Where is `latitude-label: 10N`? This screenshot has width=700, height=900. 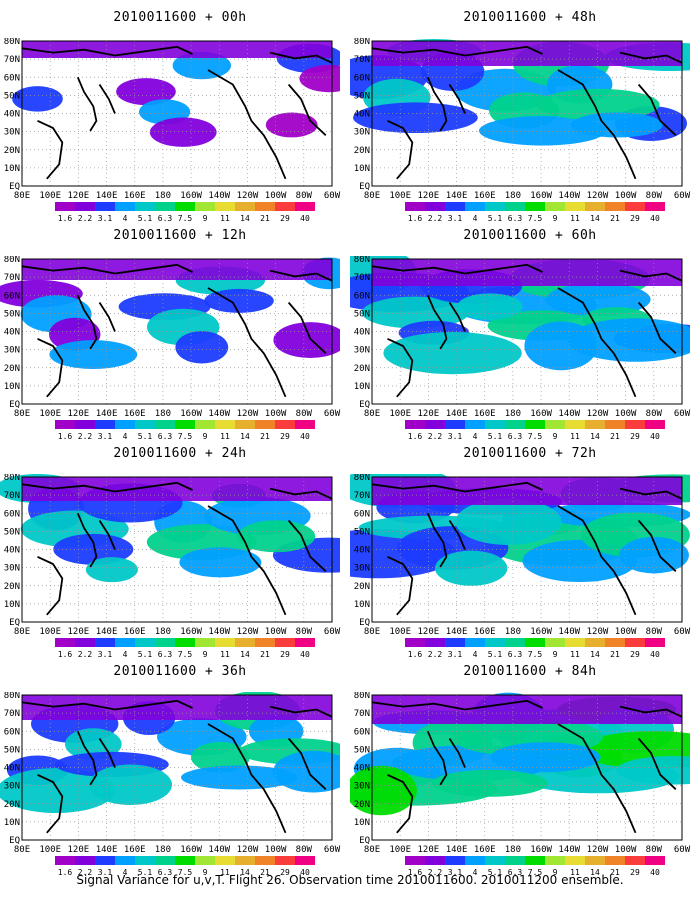 latitude-label: 10N is located at coordinates (362, 169).